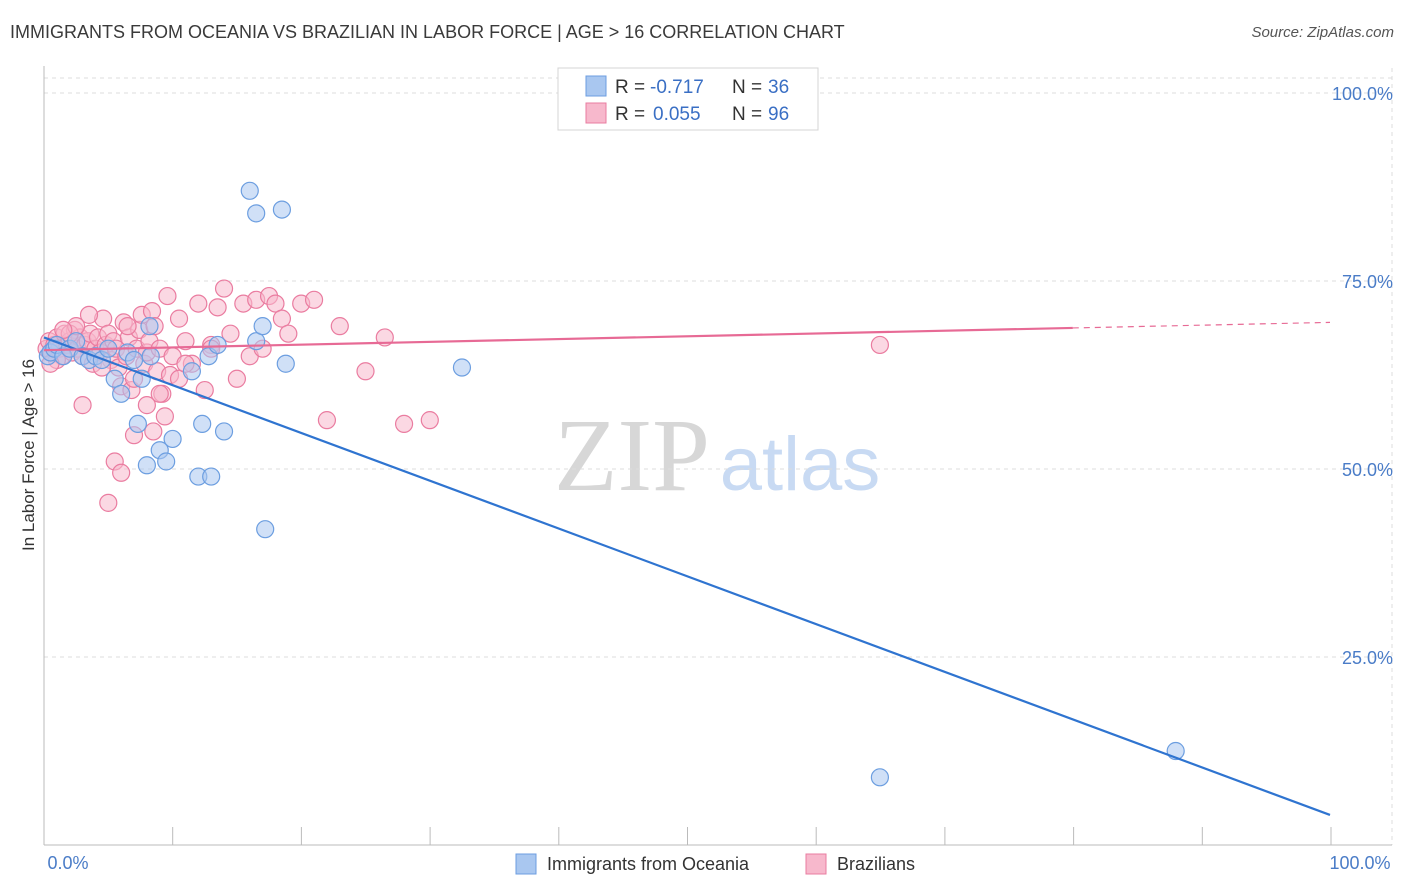 The width and height of the screenshot is (1406, 892). Describe the element at coordinates (632, 455) in the screenshot. I see `watermark-zip: ZIP` at that location.